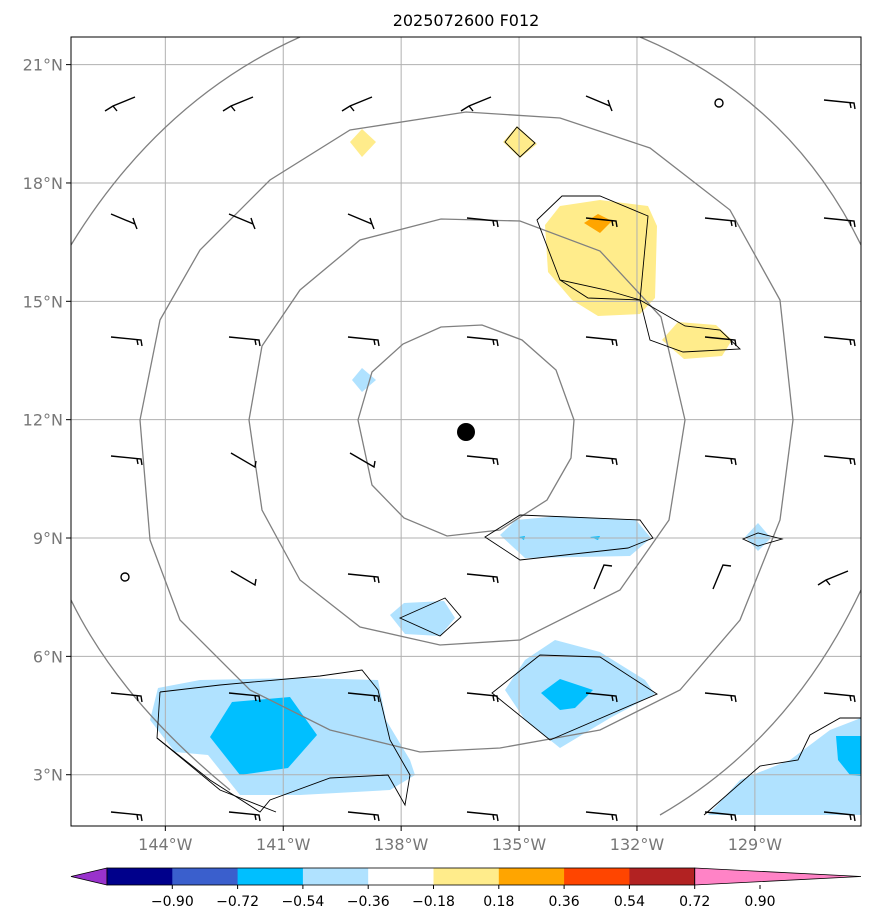 This screenshot has width=873, height=924. I want to click on storm-center-marker, so click(466, 432).